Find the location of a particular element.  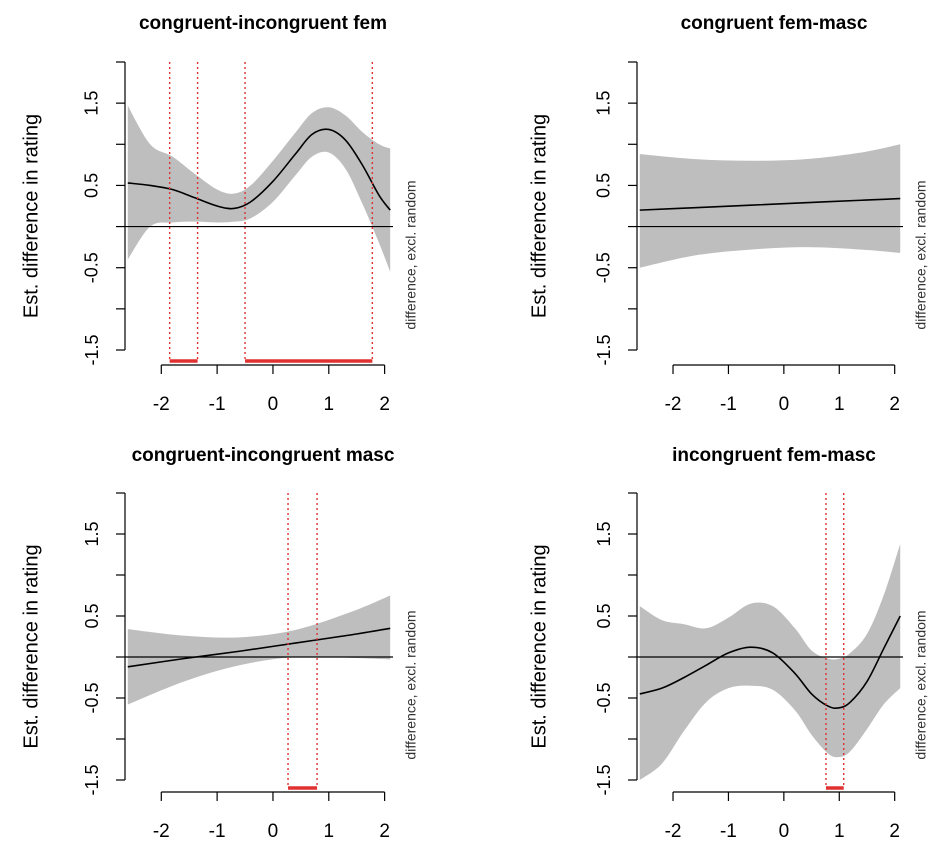

panel-title: congruent-incongruent masc is located at coordinates (263, 455).